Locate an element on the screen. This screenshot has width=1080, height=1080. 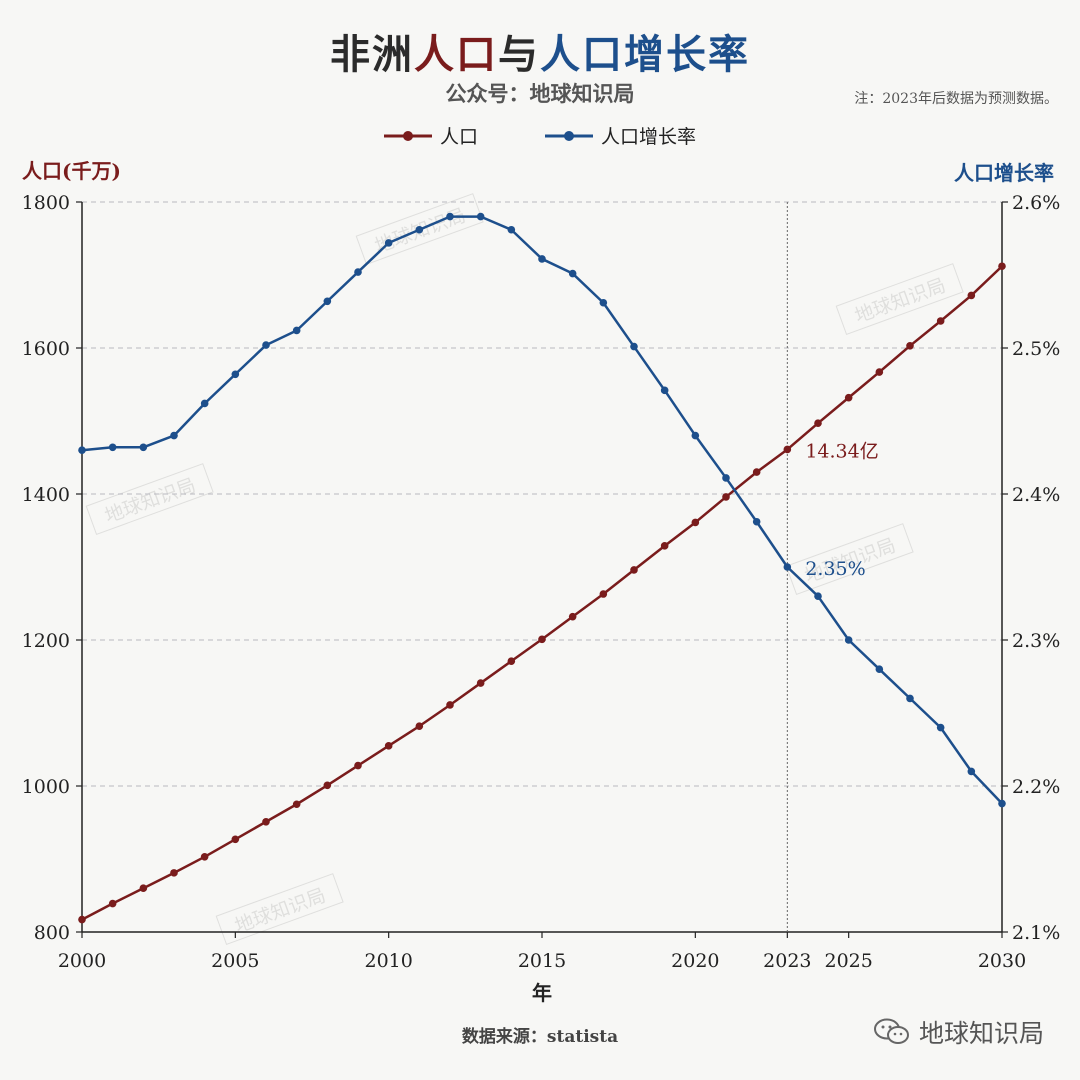
brand-logo: 地球知识局 is located at coordinates (958, 1032).